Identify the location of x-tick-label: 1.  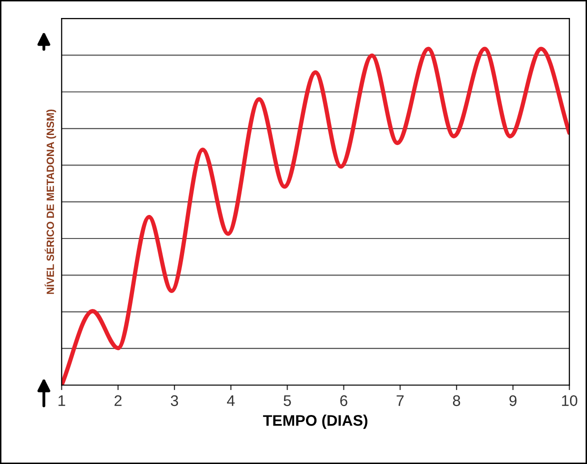
(62, 400).